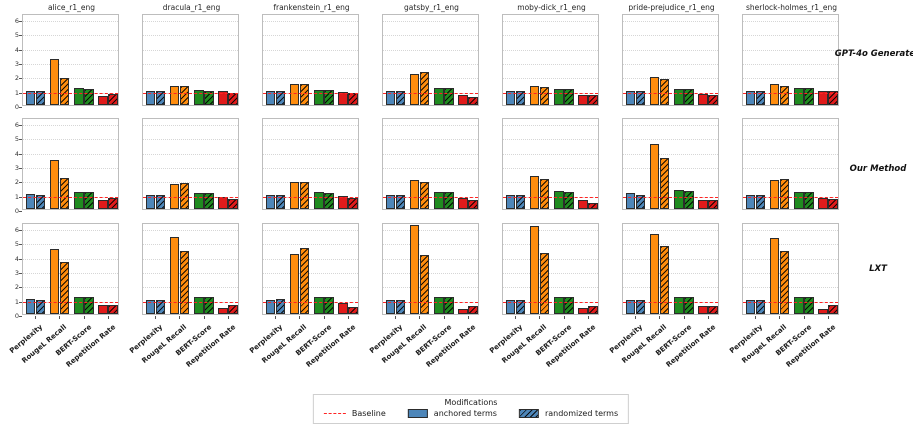 This screenshot has width=913, height=430. Describe the element at coordinates (471, 402) in the screenshot. I see `legend-title: Modifications` at that location.